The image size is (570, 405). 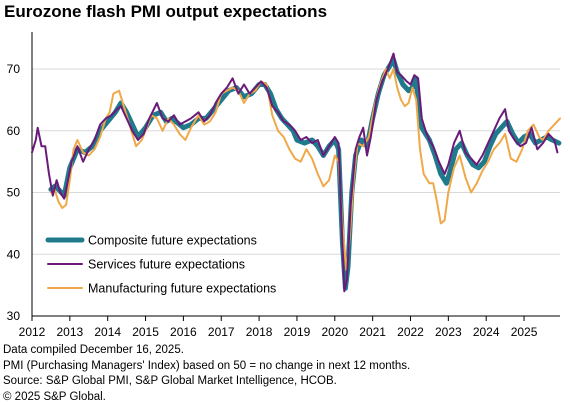 I want to click on legend-label: Services future expectations, so click(x=166, y=265).